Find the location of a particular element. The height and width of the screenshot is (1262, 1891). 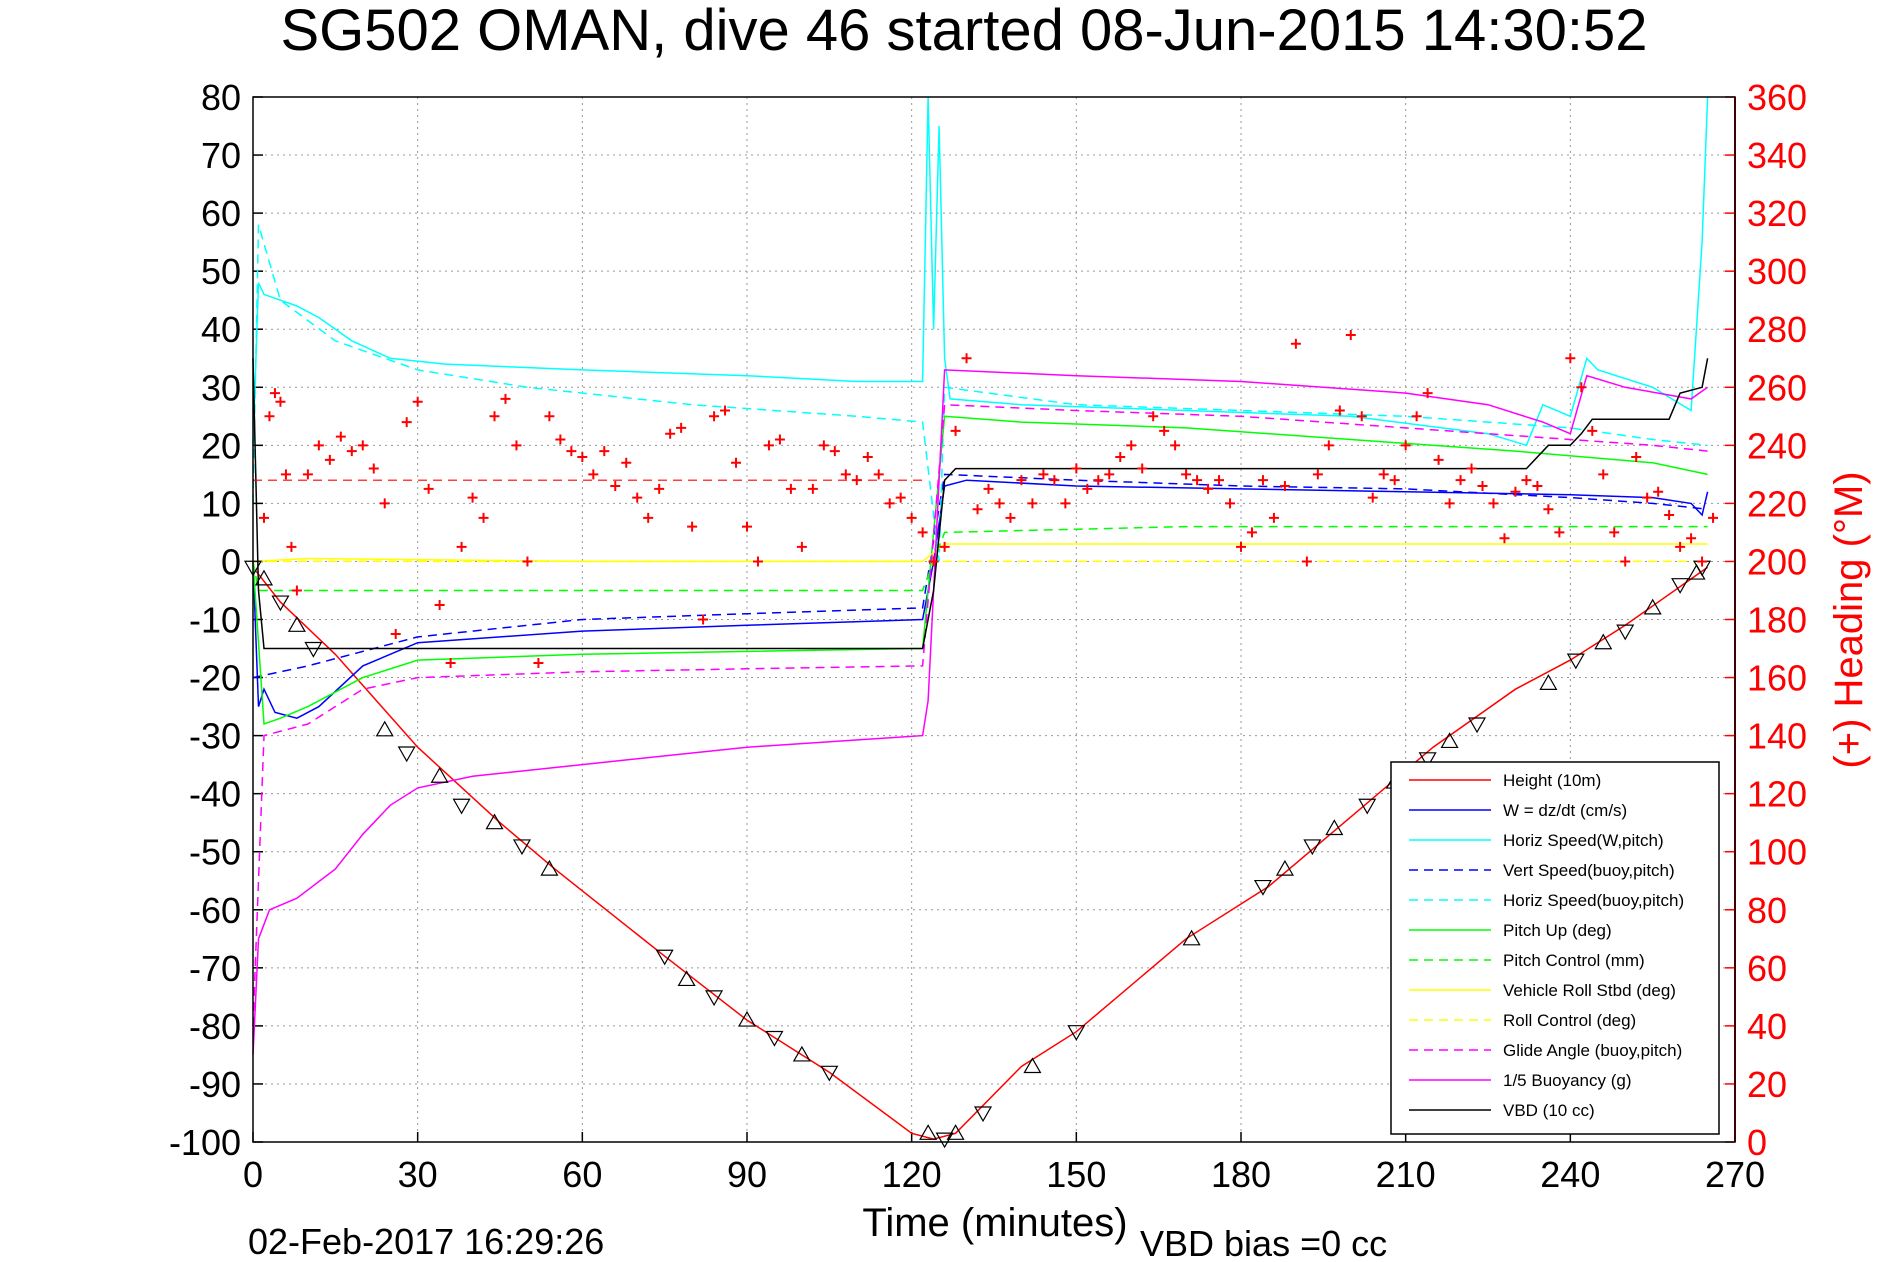

y-right-tick-label: 200 is located at coordinates (1777, 561).